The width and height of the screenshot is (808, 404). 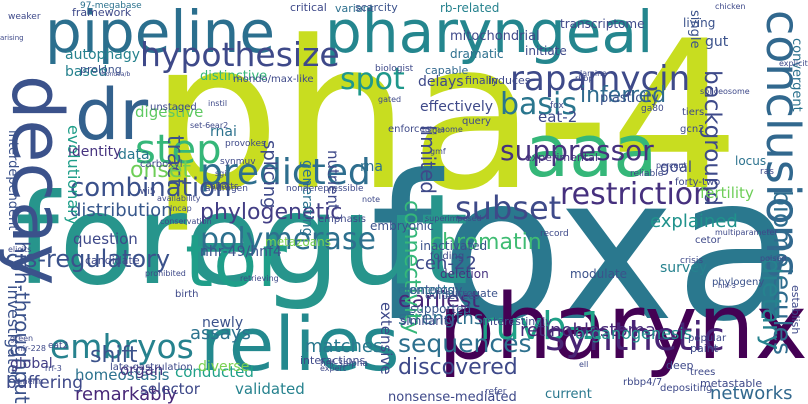 What do you see at coordinates (105, 239) in the screenshot?
I see `word-question: question` at bounding box center [105, 239].